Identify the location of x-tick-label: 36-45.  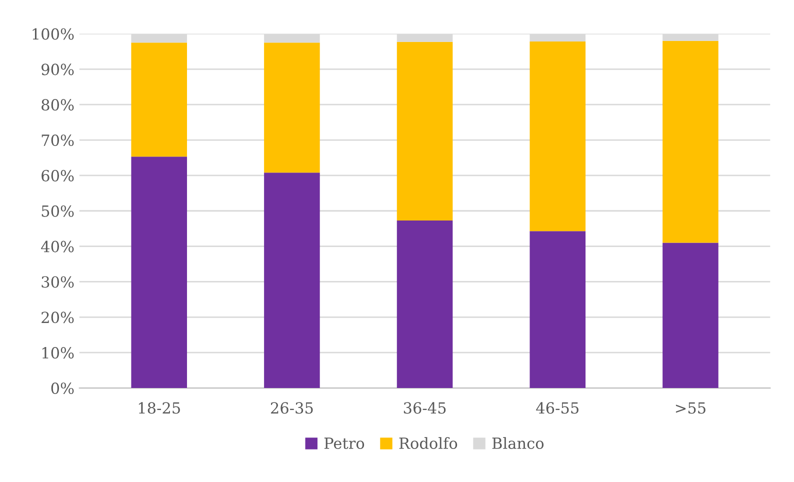
(425, 408).